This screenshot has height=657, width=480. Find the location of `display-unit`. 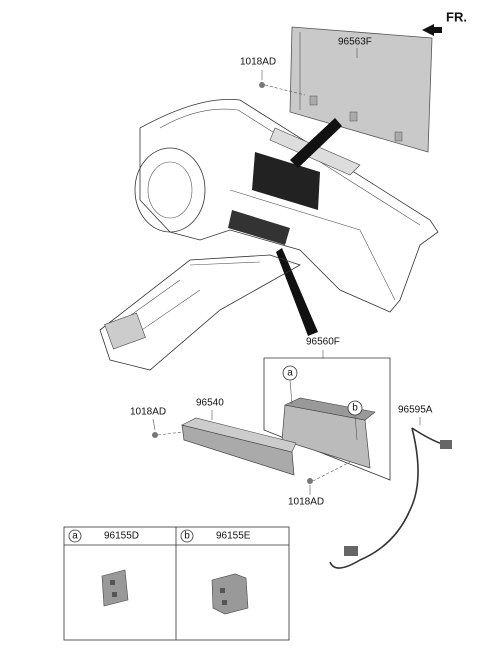

display-unit is located at coordinates (286, 181).